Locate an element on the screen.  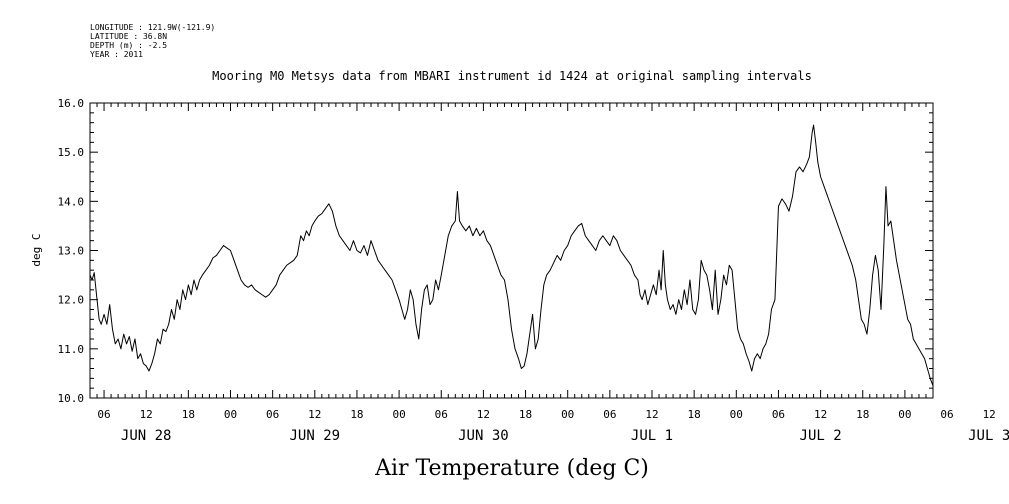
y-tick-label: 14.0 is located at coordinates (71, 201).